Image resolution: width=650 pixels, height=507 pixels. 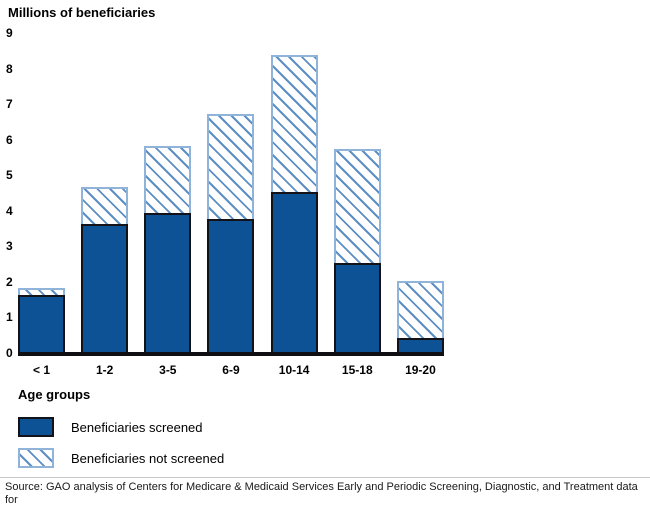 What do you see at coordinates (36, 458) in the screenshot?
I see `not-screened-swatch-icon` at bounding box center [36, 458].